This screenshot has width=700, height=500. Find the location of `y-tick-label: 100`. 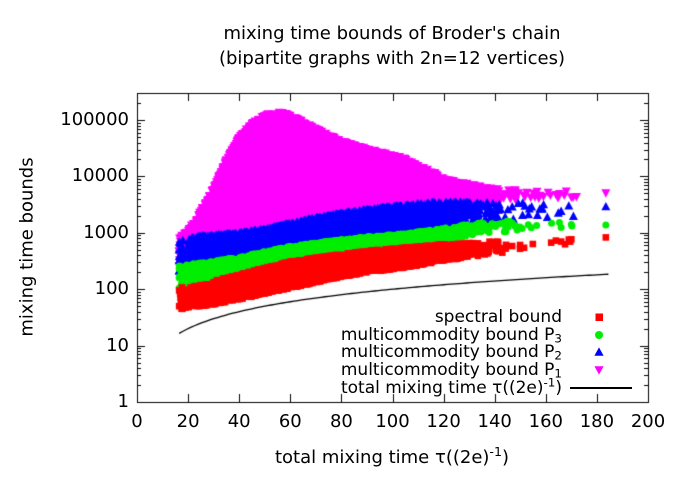

y-tick-label: 100 is located at coordinates (111, 289).